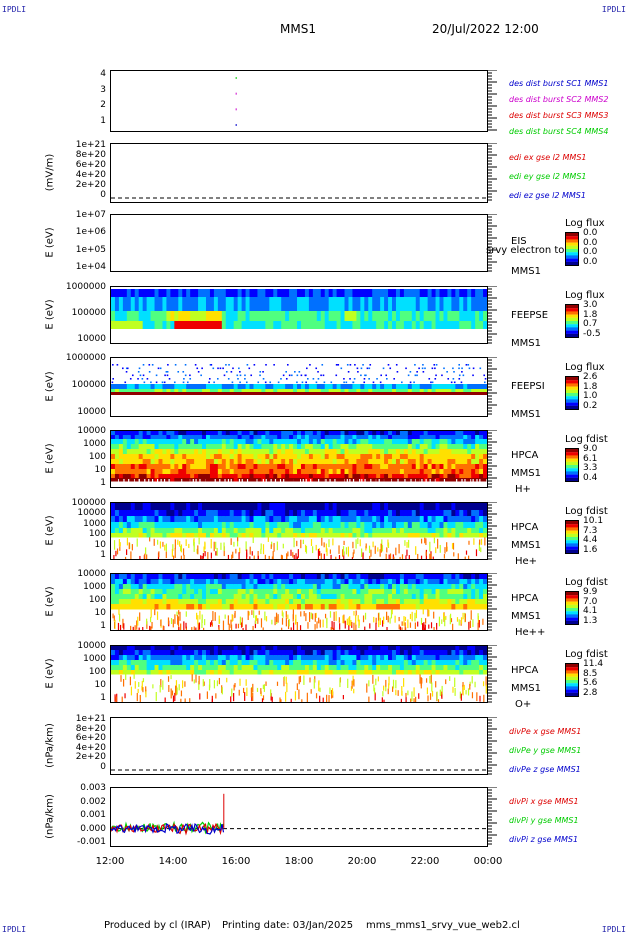  What do you see at coordinates (590, 468) in the screenshot?
I see `panel-6-colorbar-value: 3.3` at bounding box center [590, 468].